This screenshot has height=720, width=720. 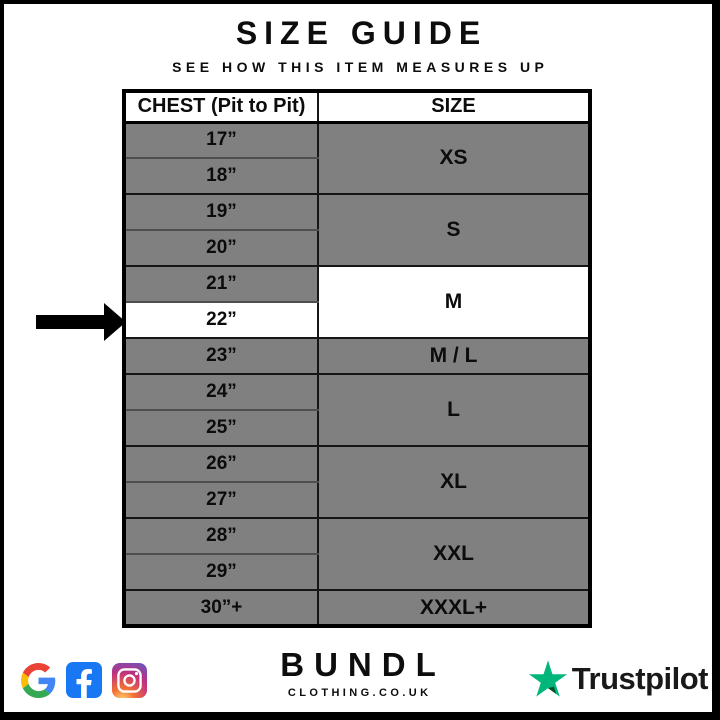 I want to click on size-cell: XL, so click(x=454, y=482).